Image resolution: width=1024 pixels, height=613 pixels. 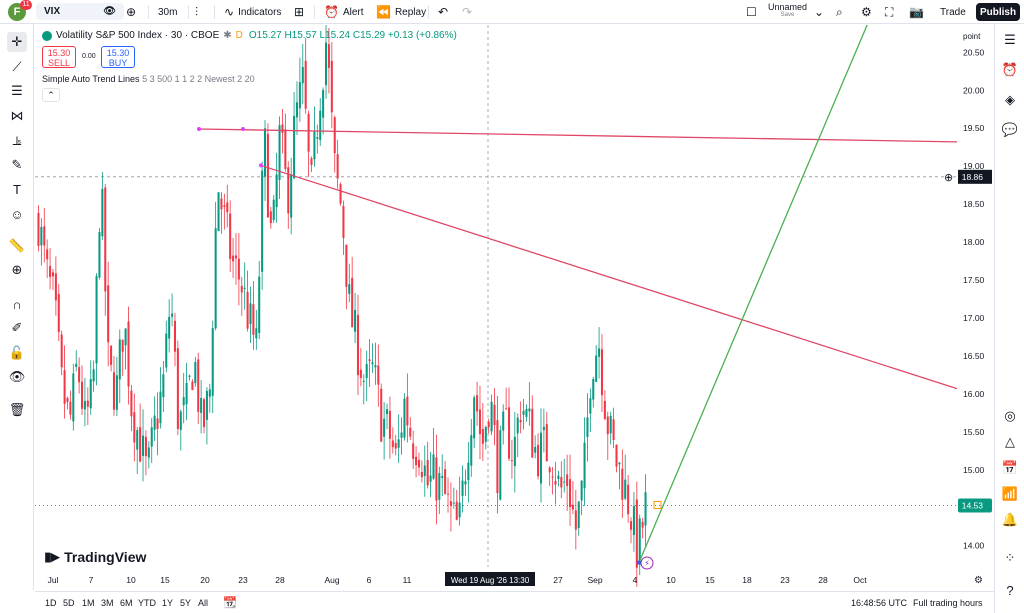 I want to click on legend-title: Volatility S&P 500 Index · 30 · CBOE, so click(x=138, y=35).